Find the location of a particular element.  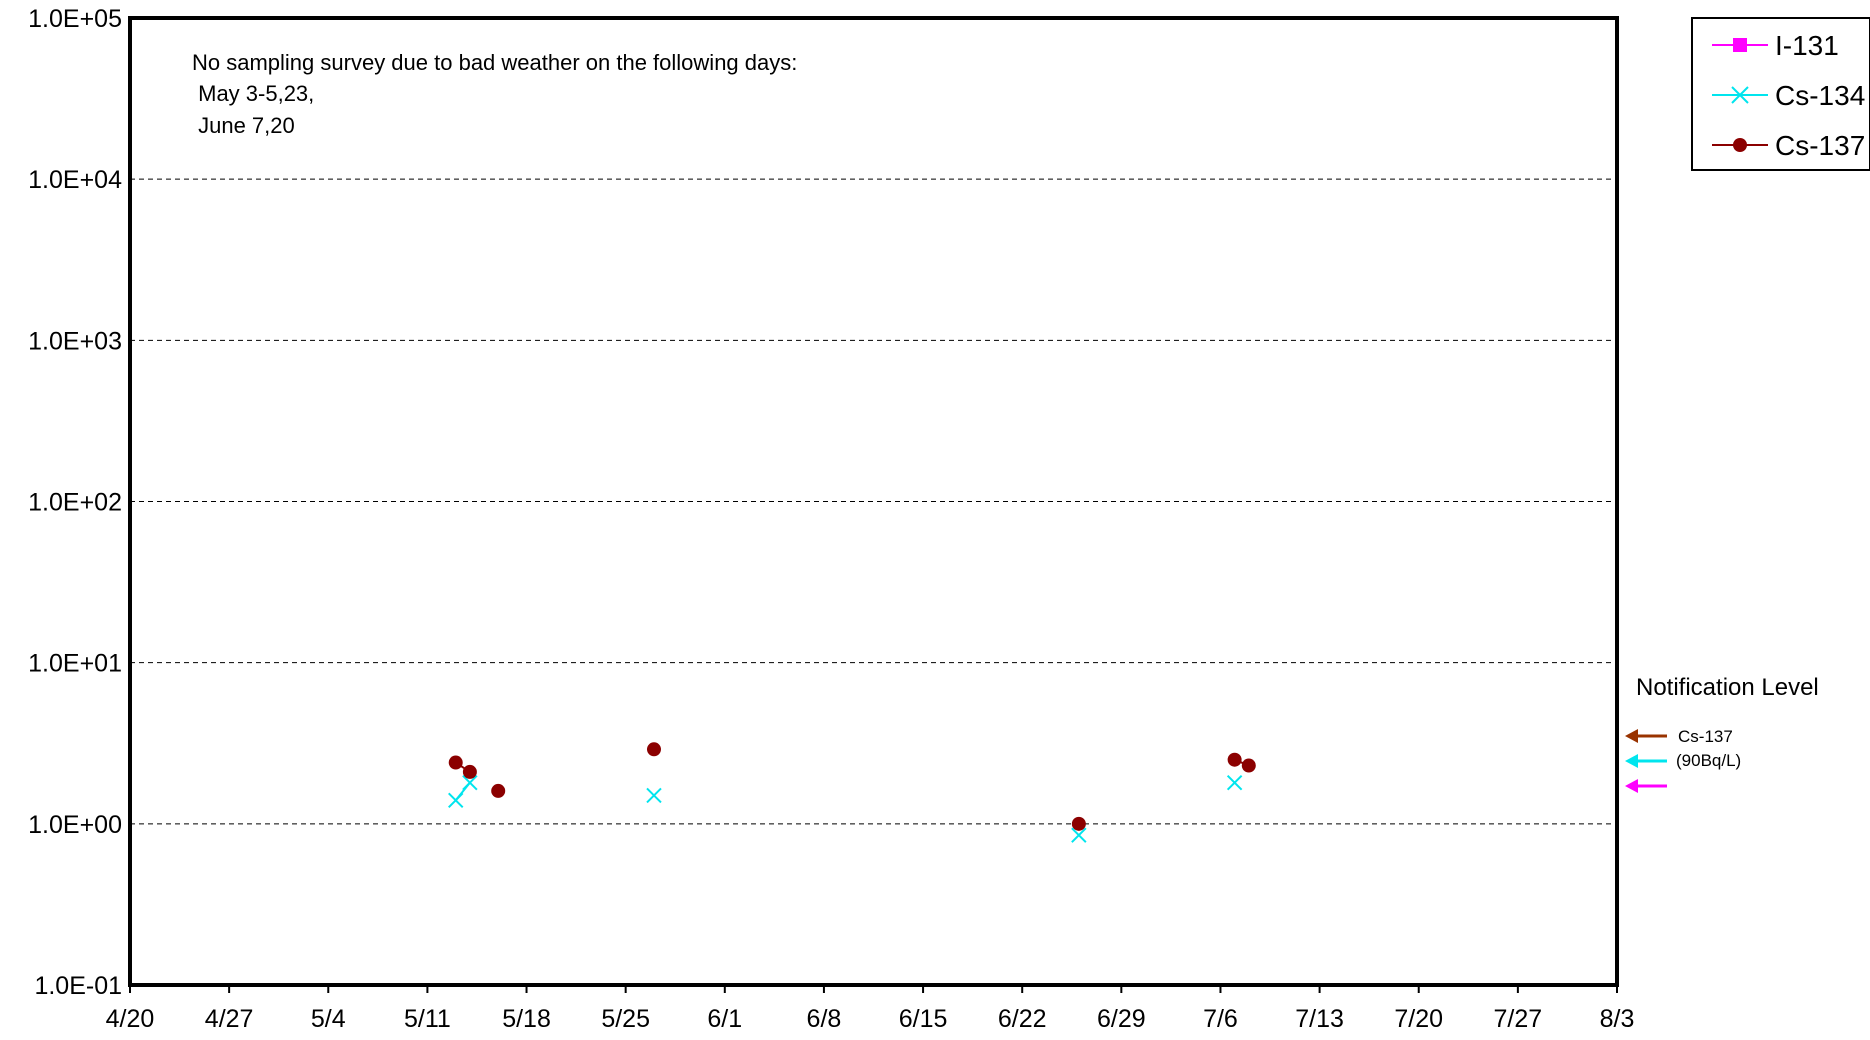

x-tick-label: 5/18 is located at coordinates (526, 1019).